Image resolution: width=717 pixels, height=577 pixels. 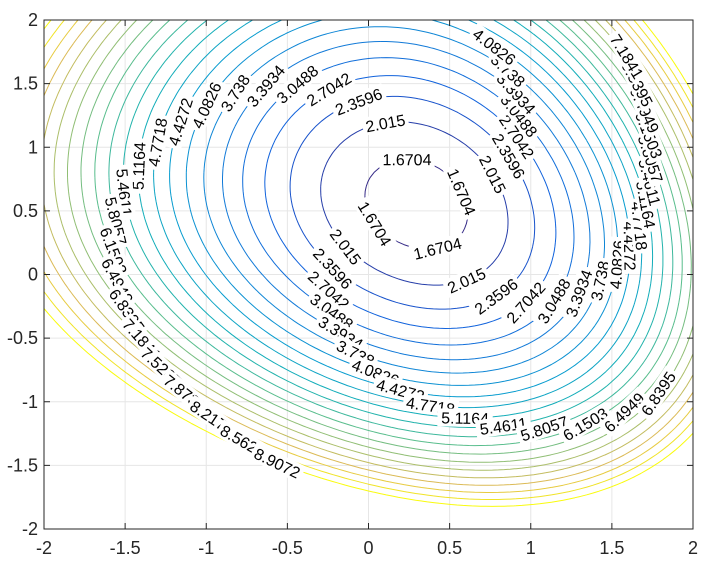 I want to click on x-tick-label: 0, so click(x=368, y=548).